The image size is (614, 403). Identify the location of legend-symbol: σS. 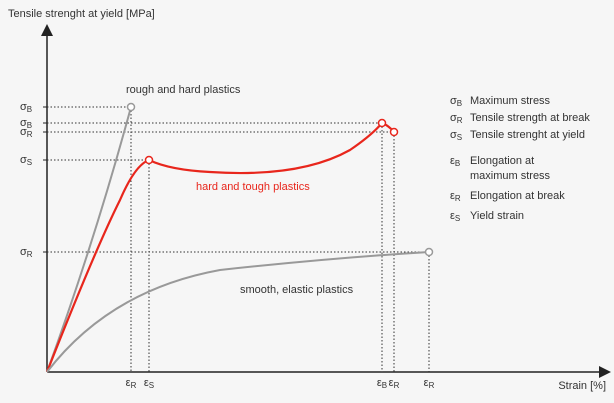
(456, 135).